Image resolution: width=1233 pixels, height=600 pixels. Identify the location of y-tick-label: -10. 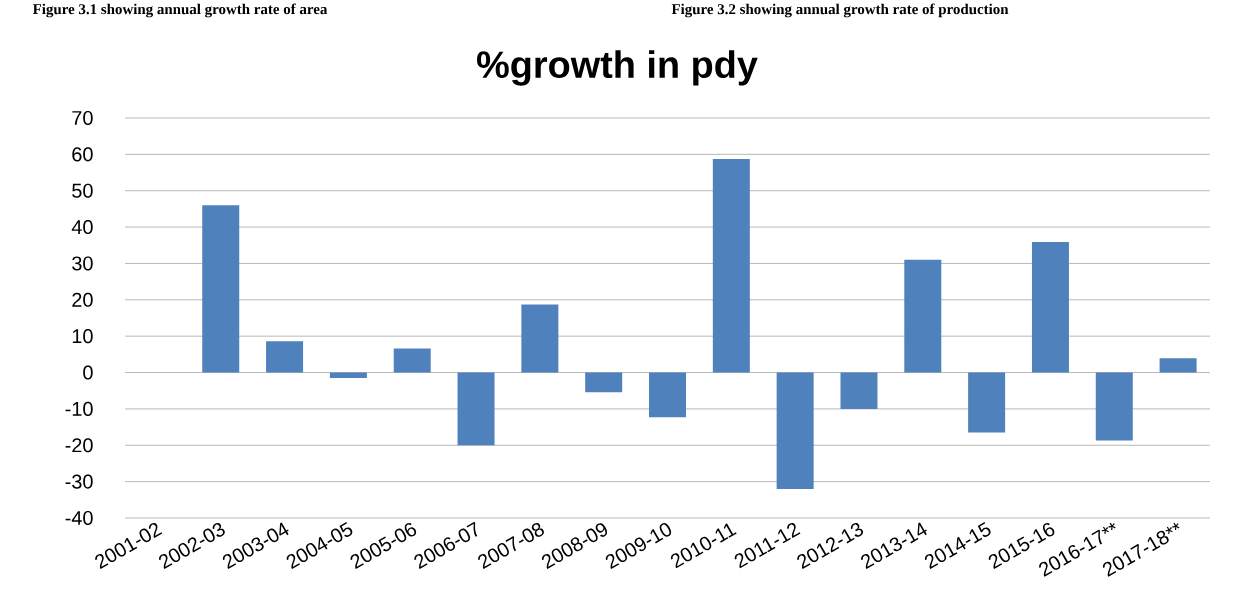
(79, 408).